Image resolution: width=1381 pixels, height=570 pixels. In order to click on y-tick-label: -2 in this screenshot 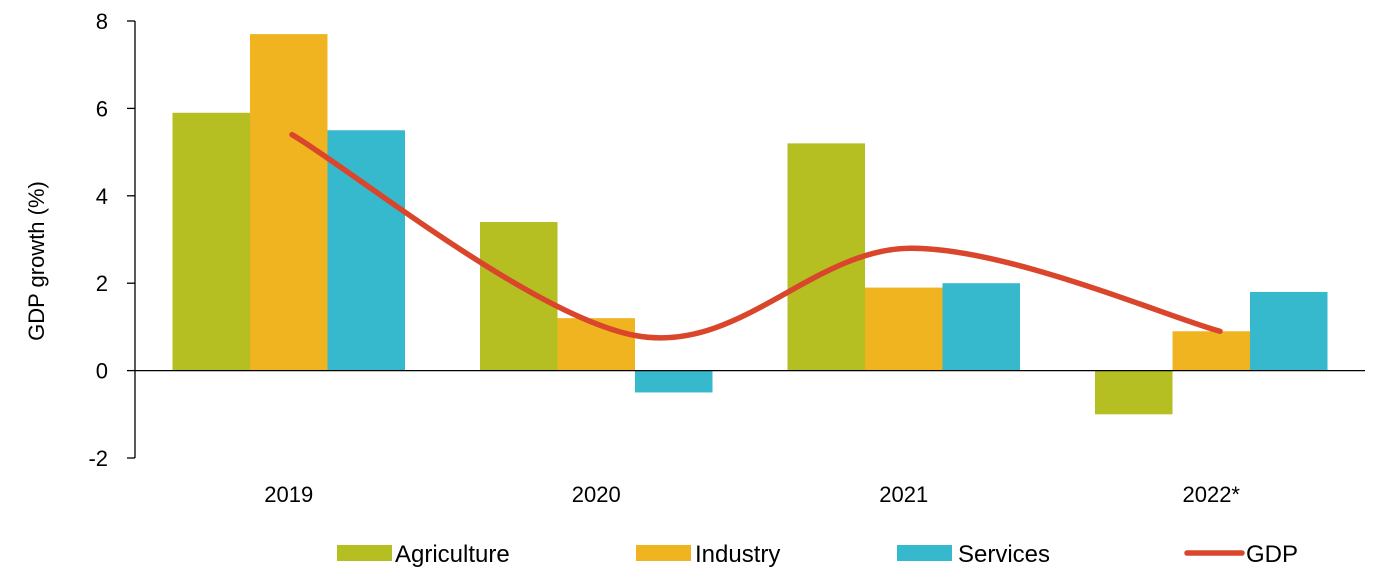, I will do `click(98, 458)`.